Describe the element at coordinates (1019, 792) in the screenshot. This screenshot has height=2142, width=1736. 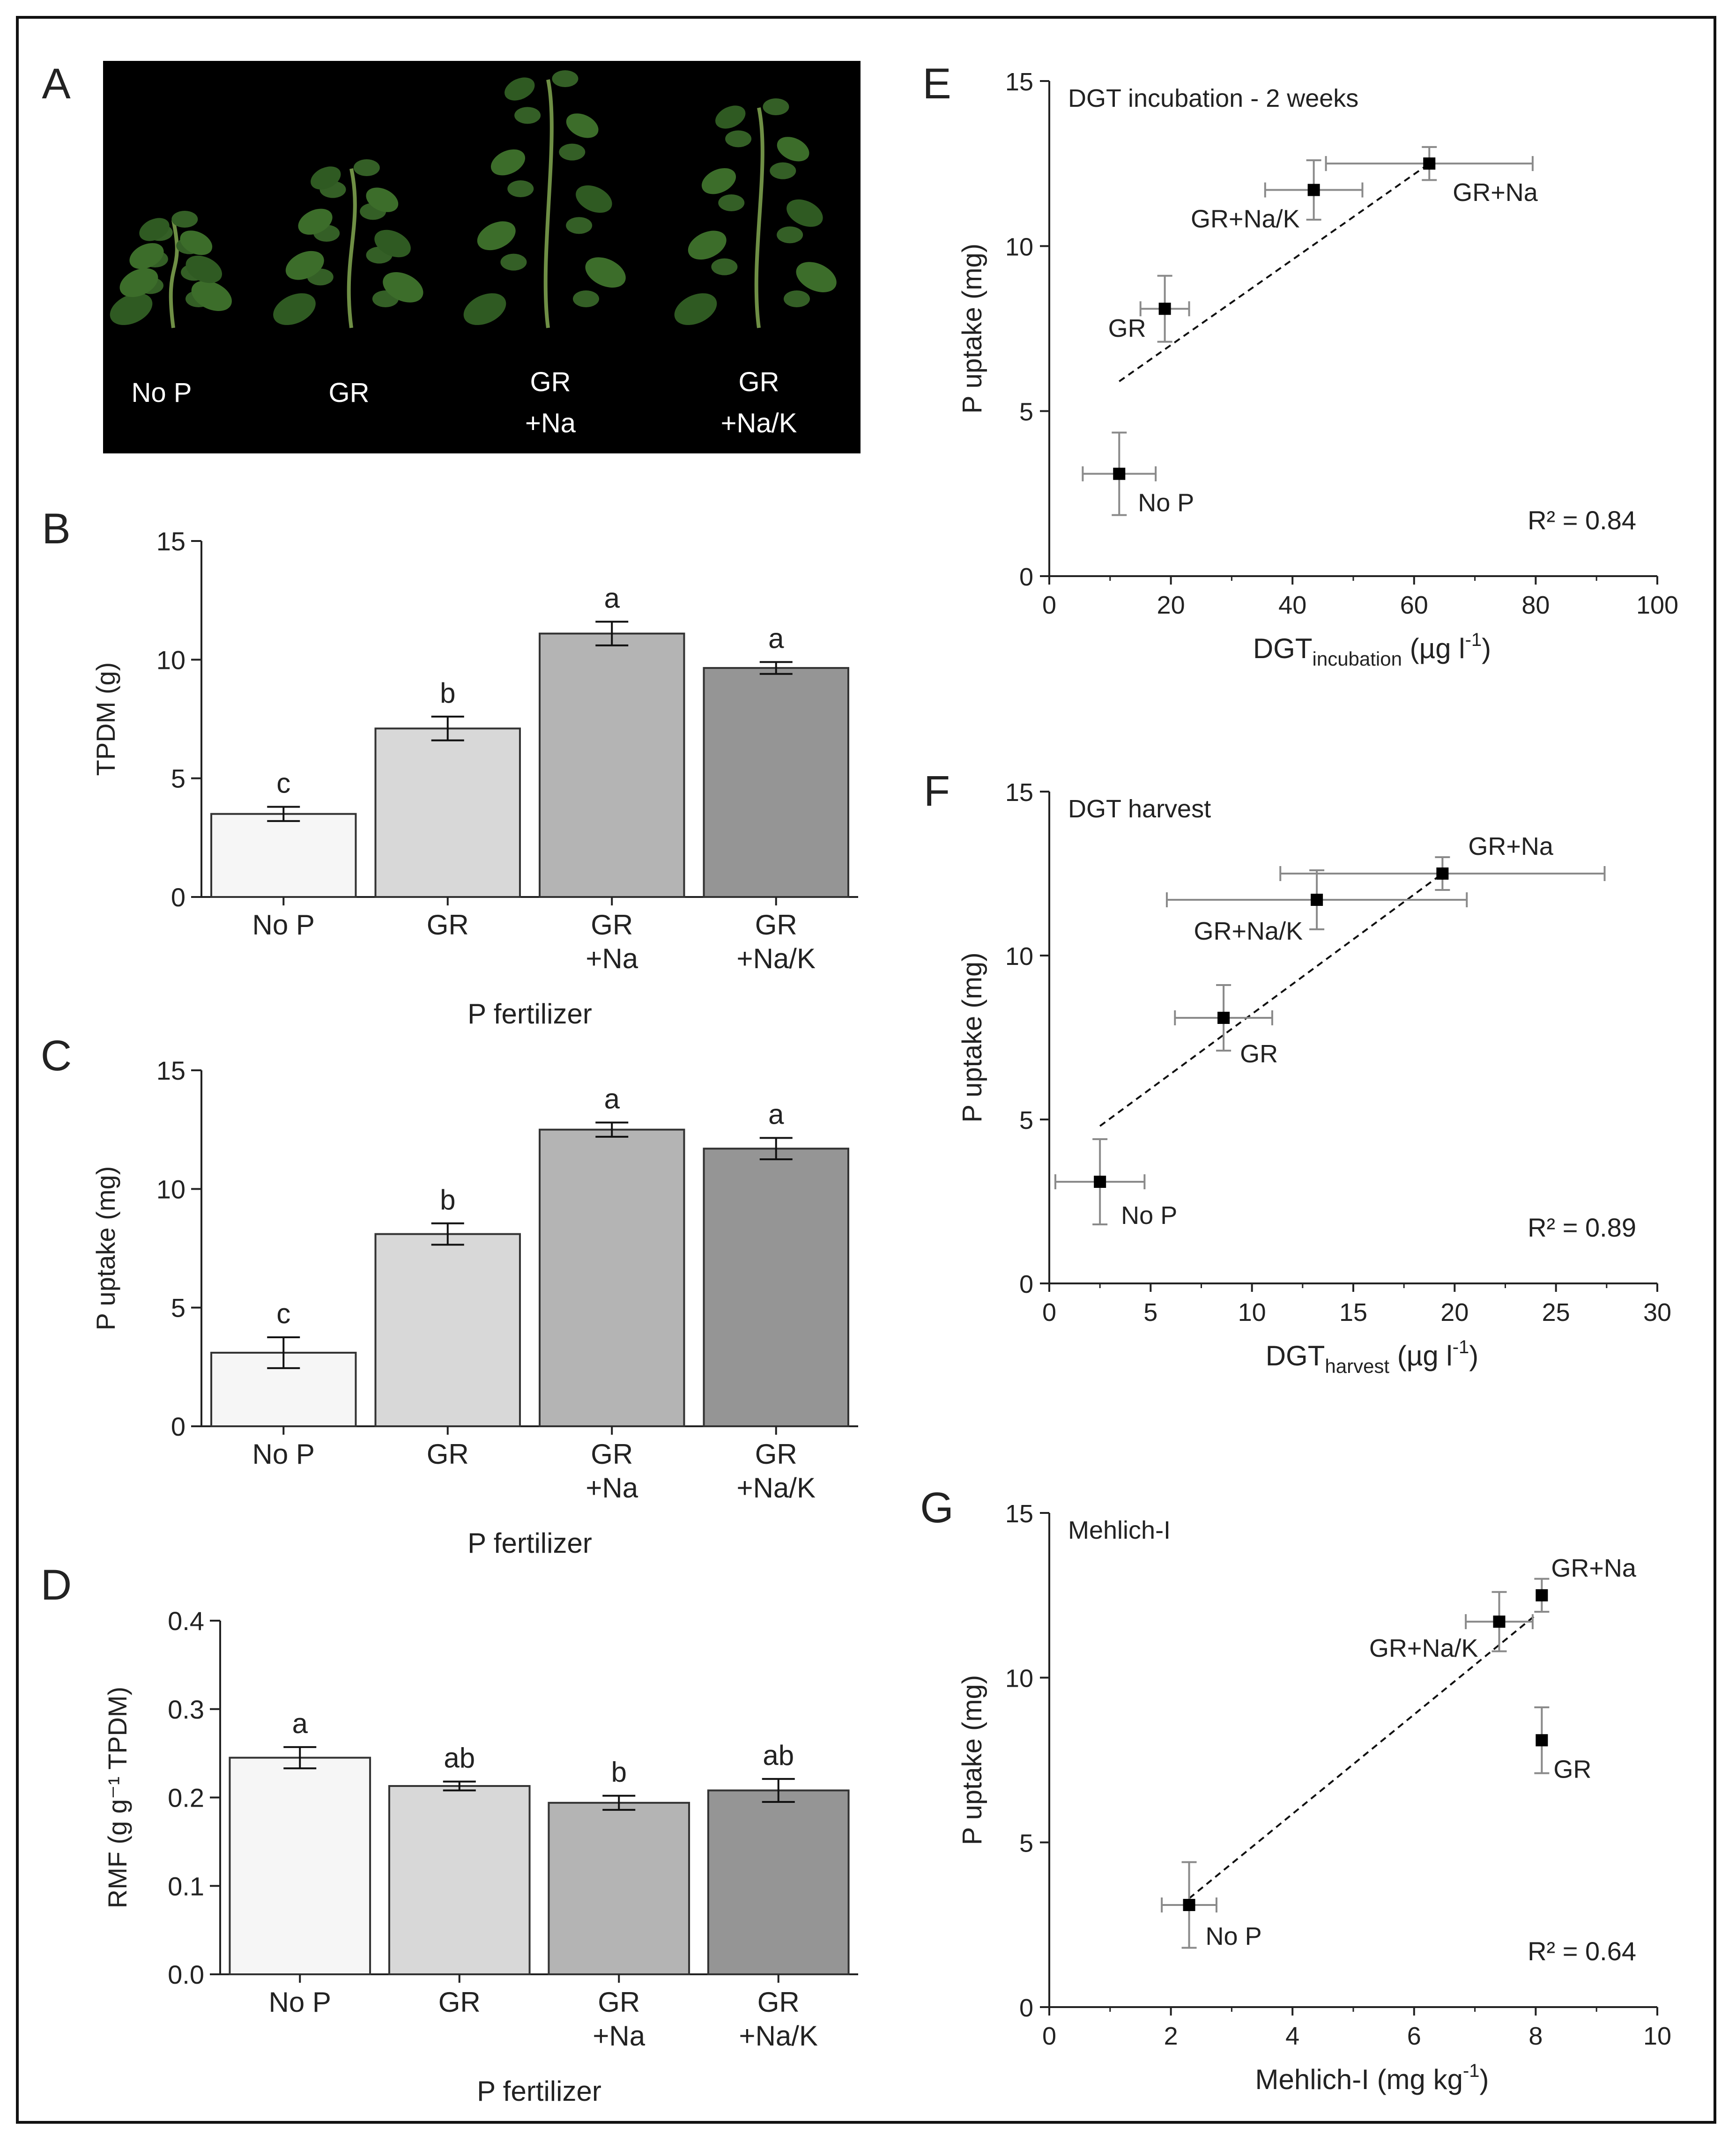
I see `y-tick-label: 15` at that location.